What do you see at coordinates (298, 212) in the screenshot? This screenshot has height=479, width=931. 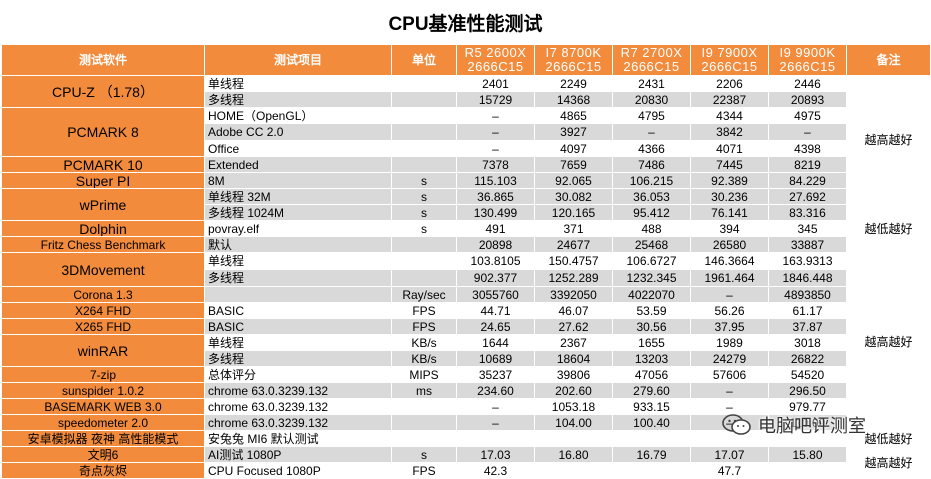 I see `test-item: 多线程 1024M` at bounding box center [298, 212].